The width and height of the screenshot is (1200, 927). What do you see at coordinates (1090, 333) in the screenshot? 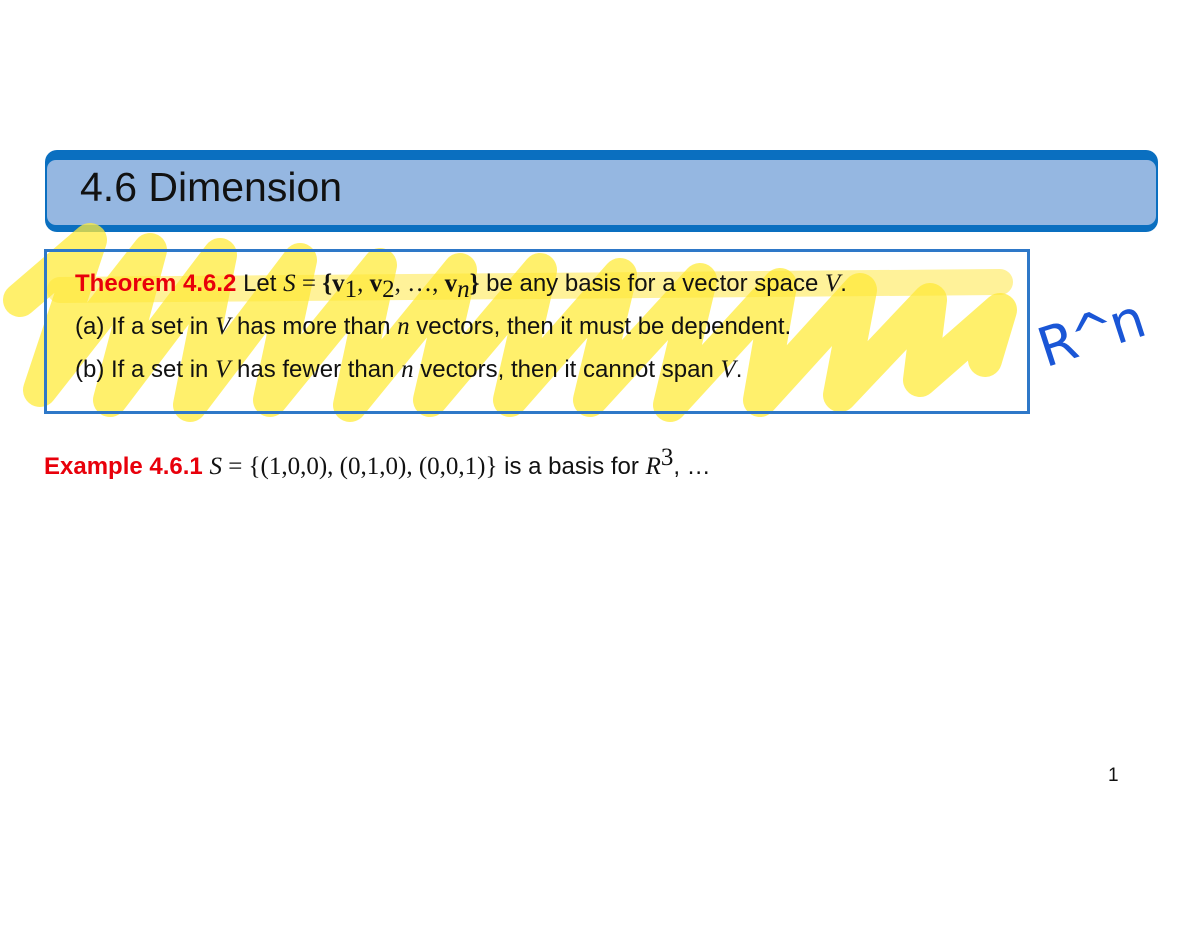
I see `handwritten-r-n-annotation: R^n` at bounding box center [1090, 333].